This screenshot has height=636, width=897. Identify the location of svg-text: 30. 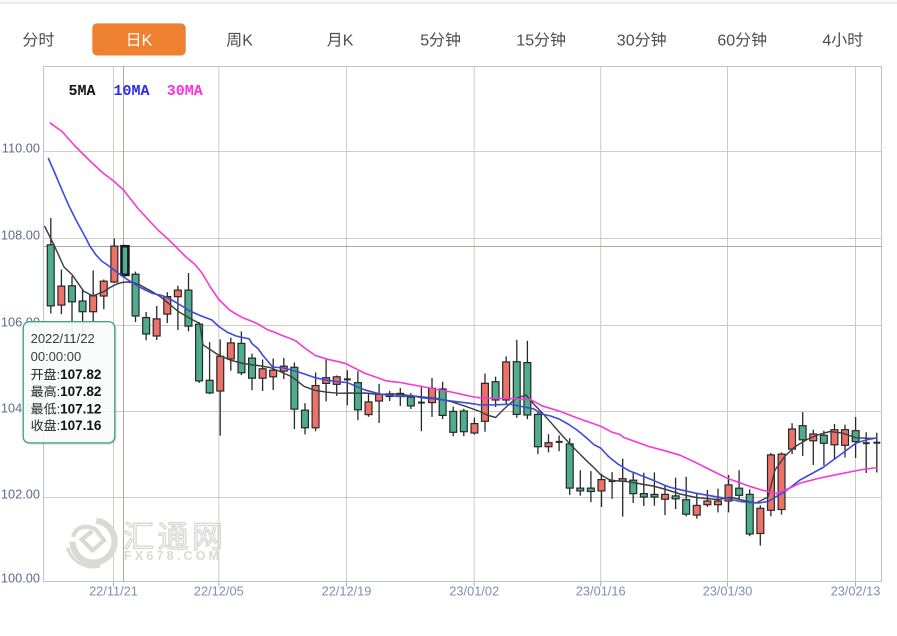
(626, 41).